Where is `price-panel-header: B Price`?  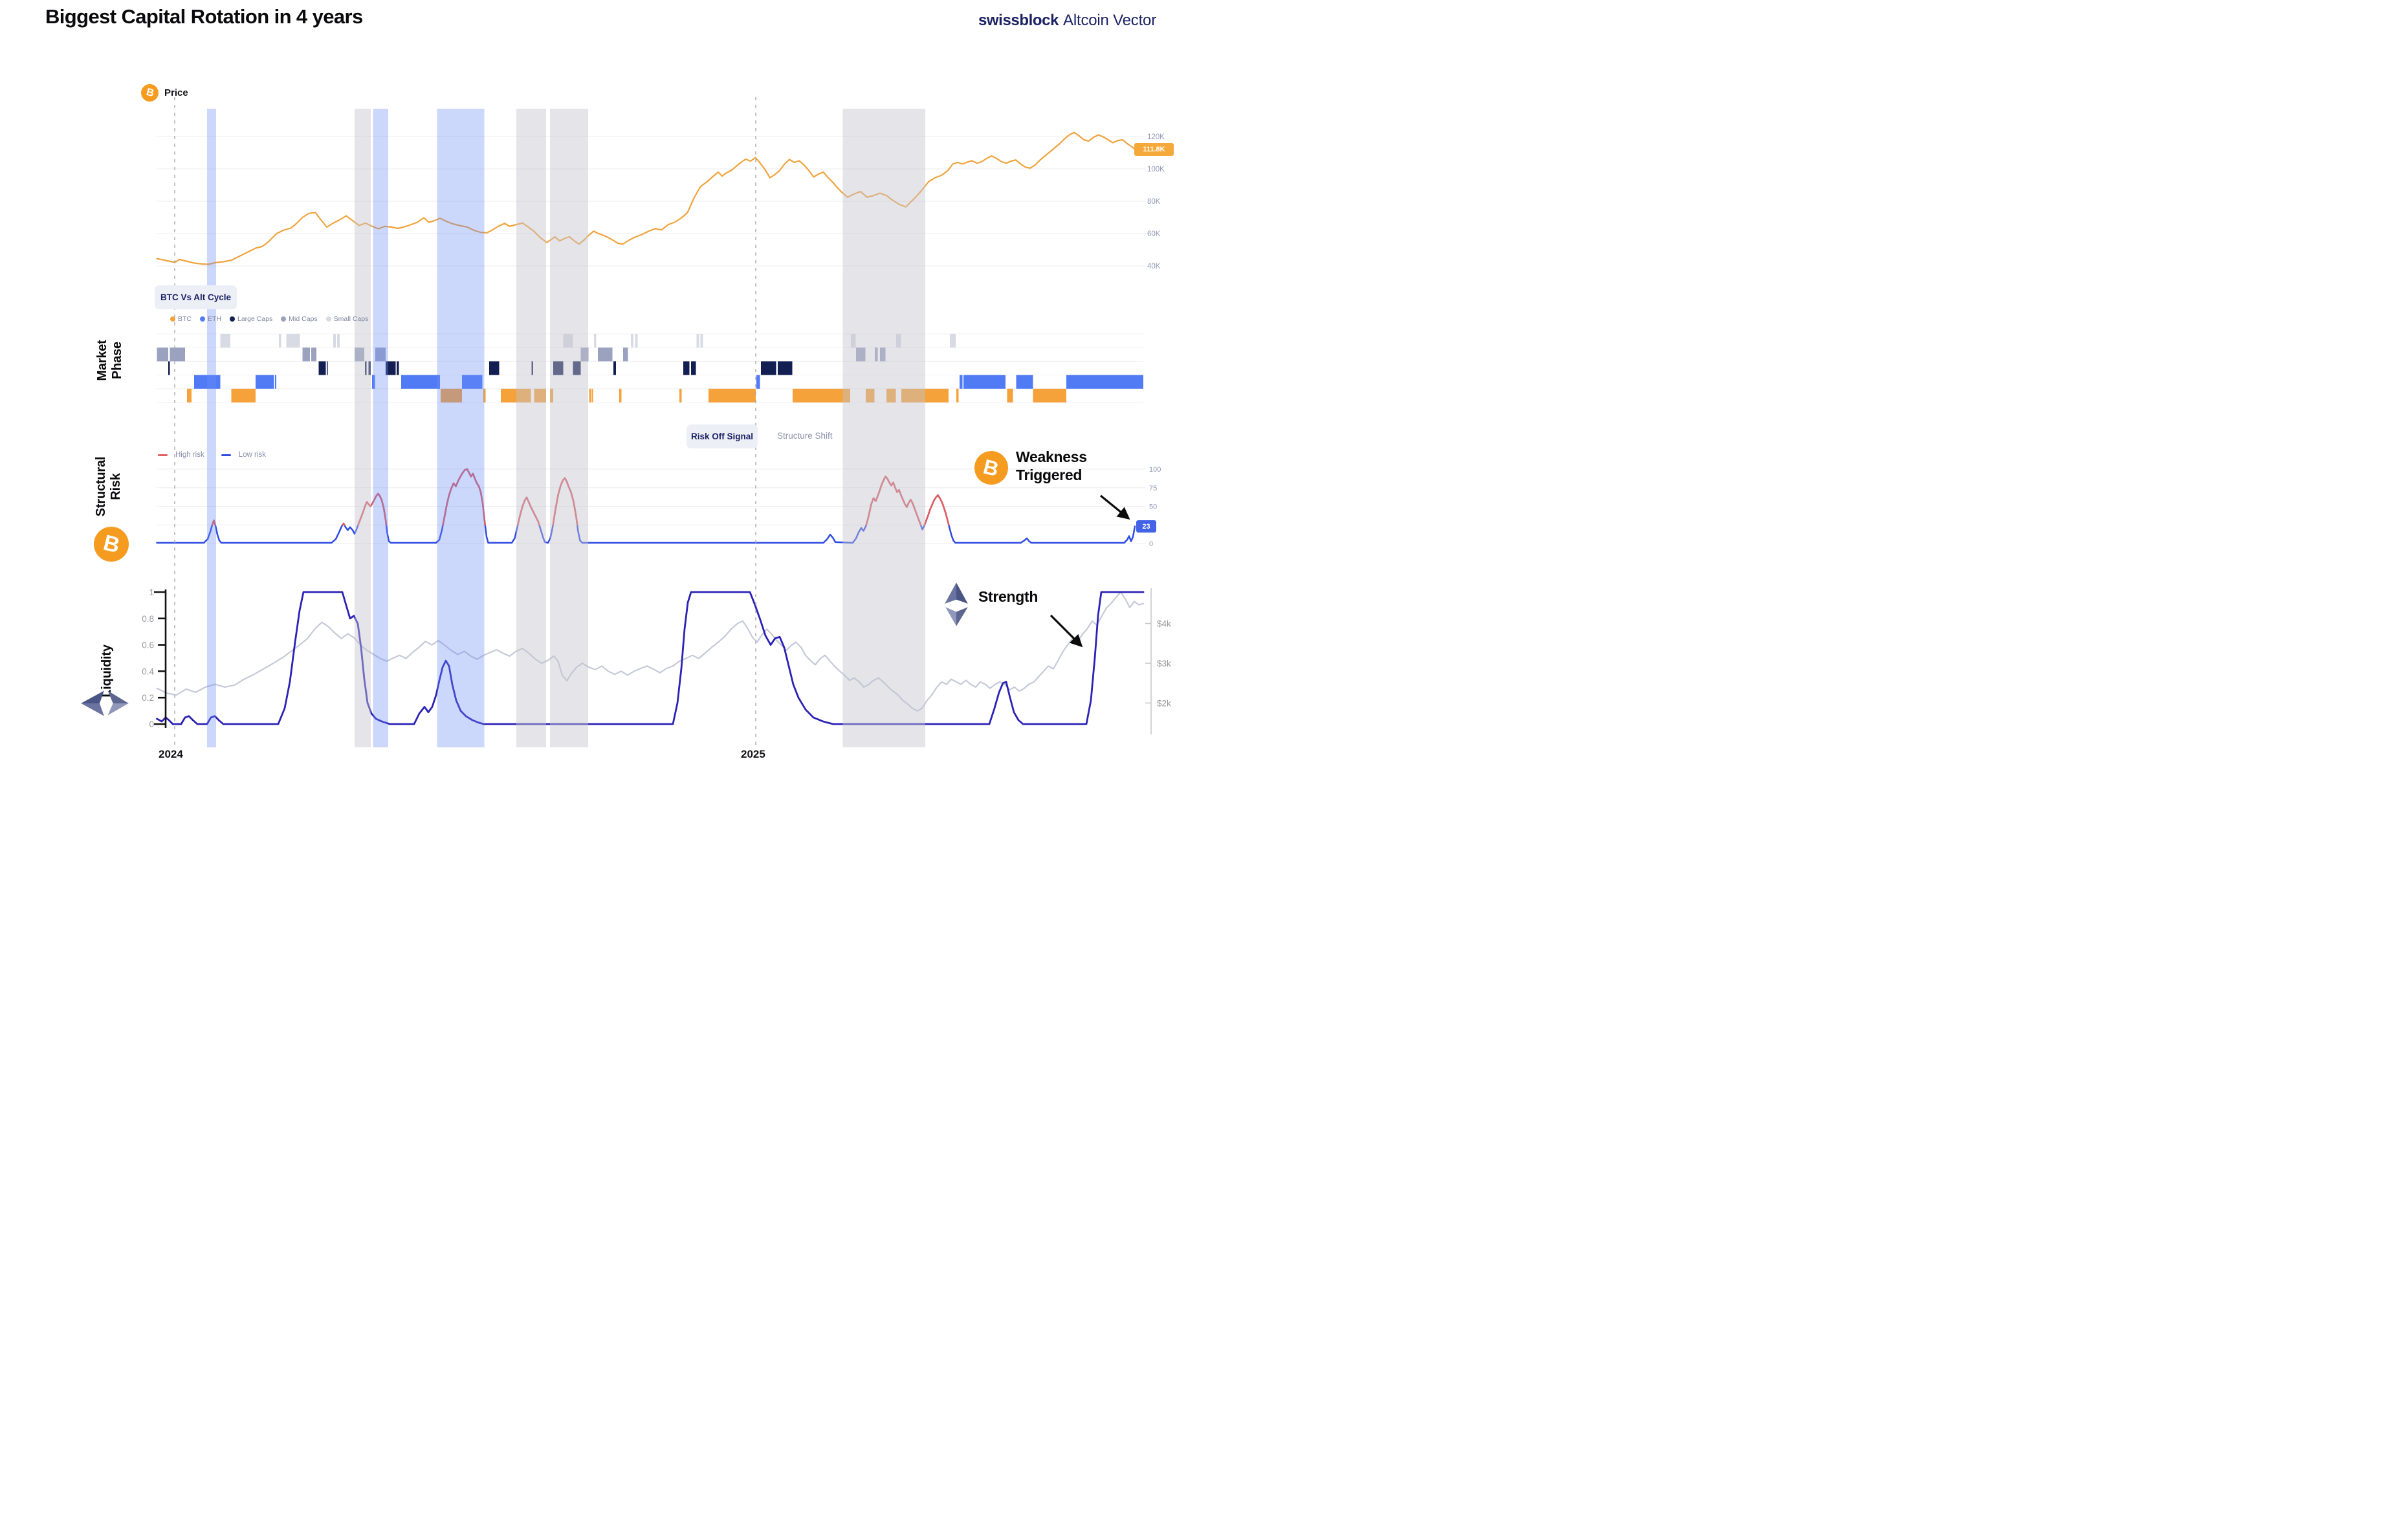 price-panel-header: B Price is located at coordinates (165, 93).